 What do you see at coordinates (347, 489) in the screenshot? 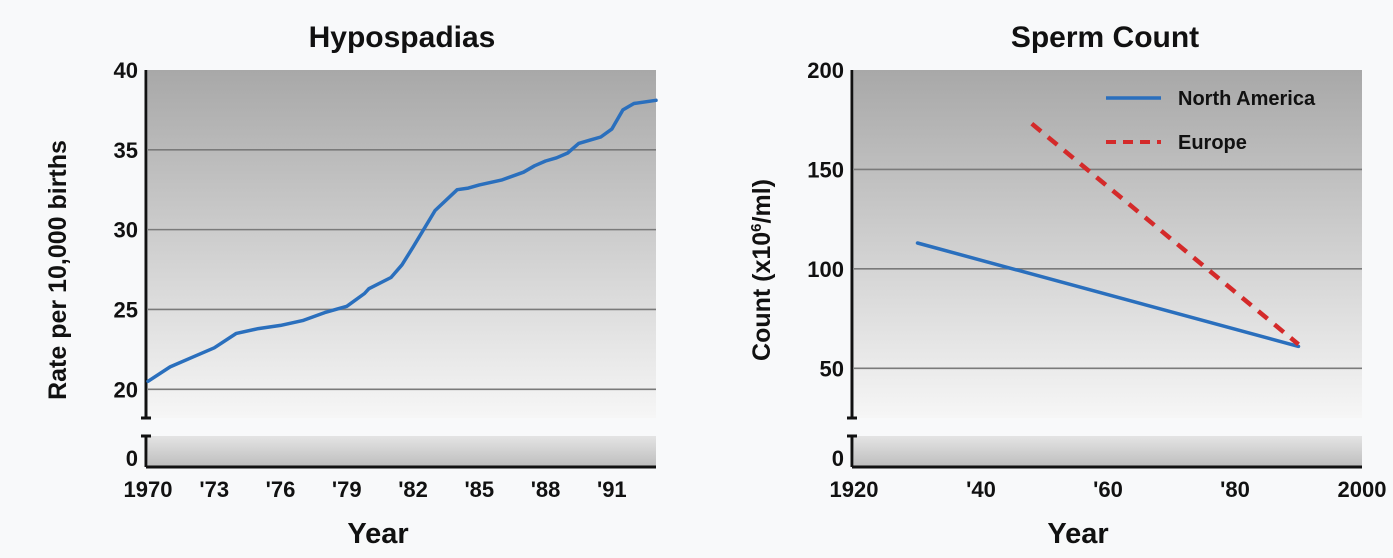
I see `hypospadias-x-tick-label: '79` at bounding box center [347, 489].